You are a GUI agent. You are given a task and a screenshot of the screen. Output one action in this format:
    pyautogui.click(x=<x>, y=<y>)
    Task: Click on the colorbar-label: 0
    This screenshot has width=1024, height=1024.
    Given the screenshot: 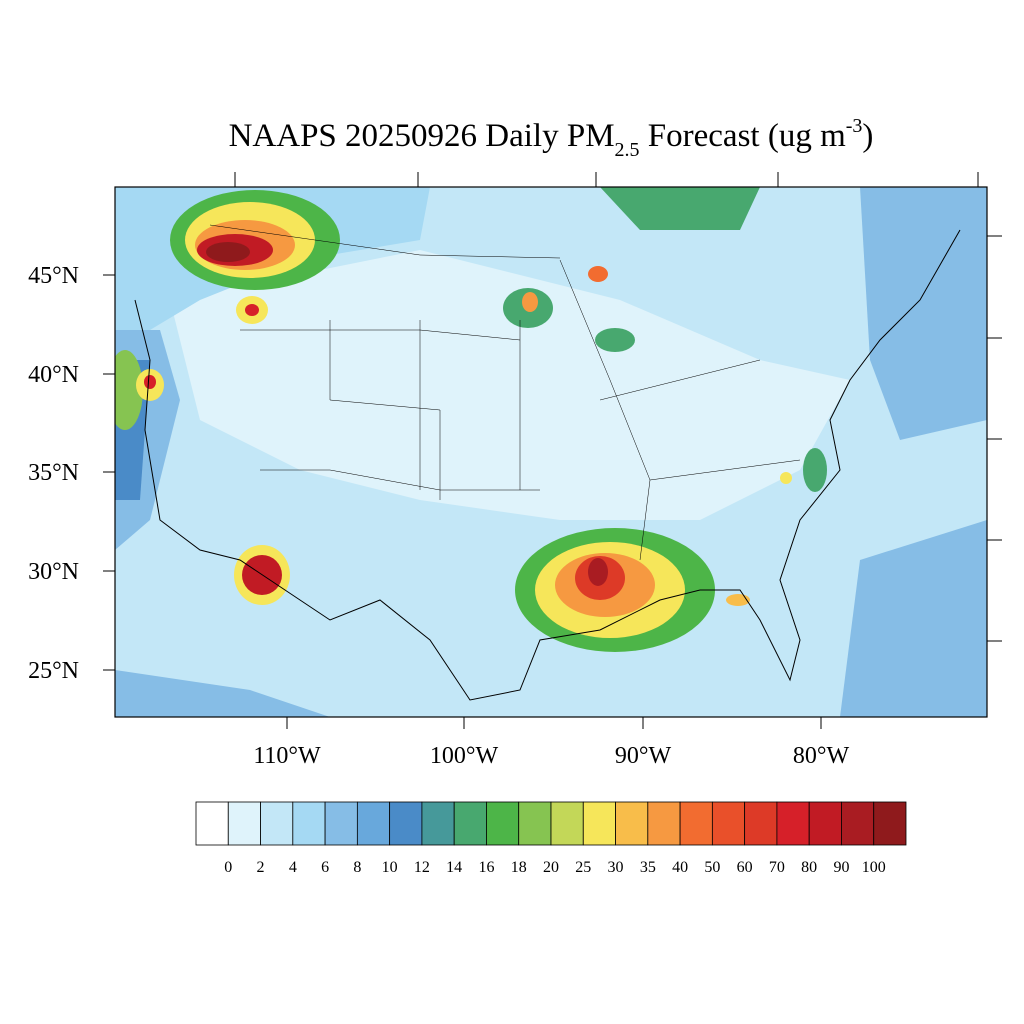 What is the action you would take?
    pyautogui.click(x=228, y=867)
    